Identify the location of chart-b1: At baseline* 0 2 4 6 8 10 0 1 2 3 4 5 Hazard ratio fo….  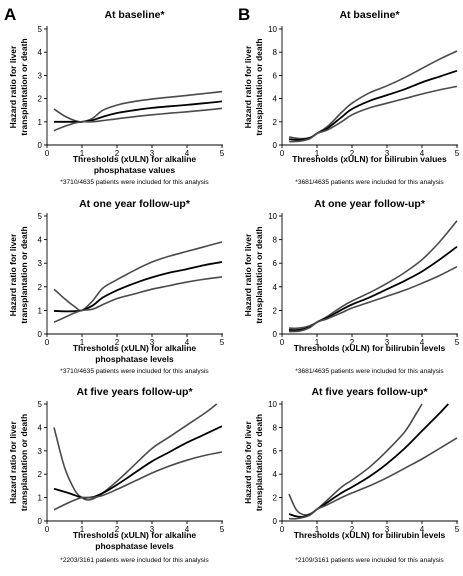
(351, 97).